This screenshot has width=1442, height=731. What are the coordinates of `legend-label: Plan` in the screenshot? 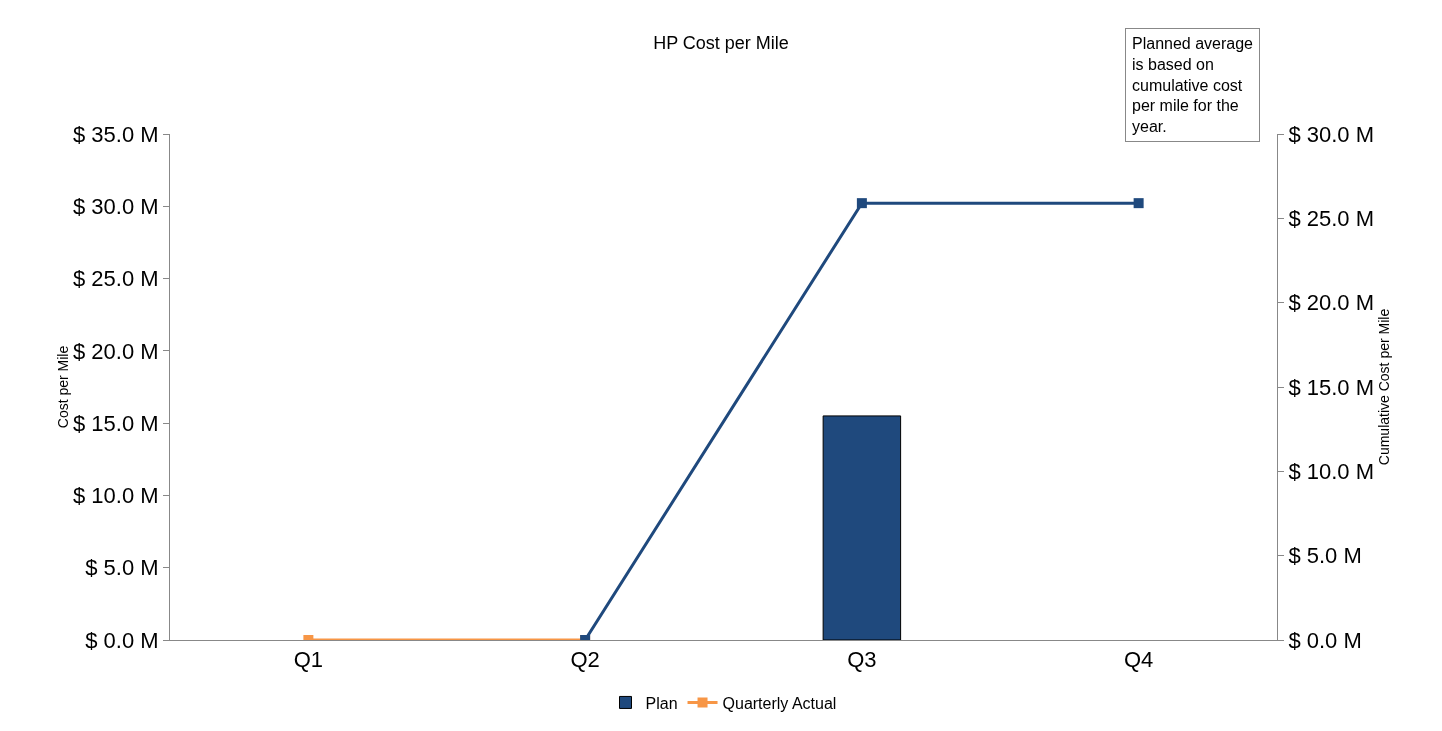 It's located at (661, 703).